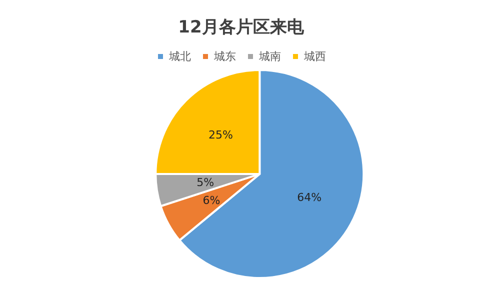  I want to click on legend-label: 城北, so click(179, 56).